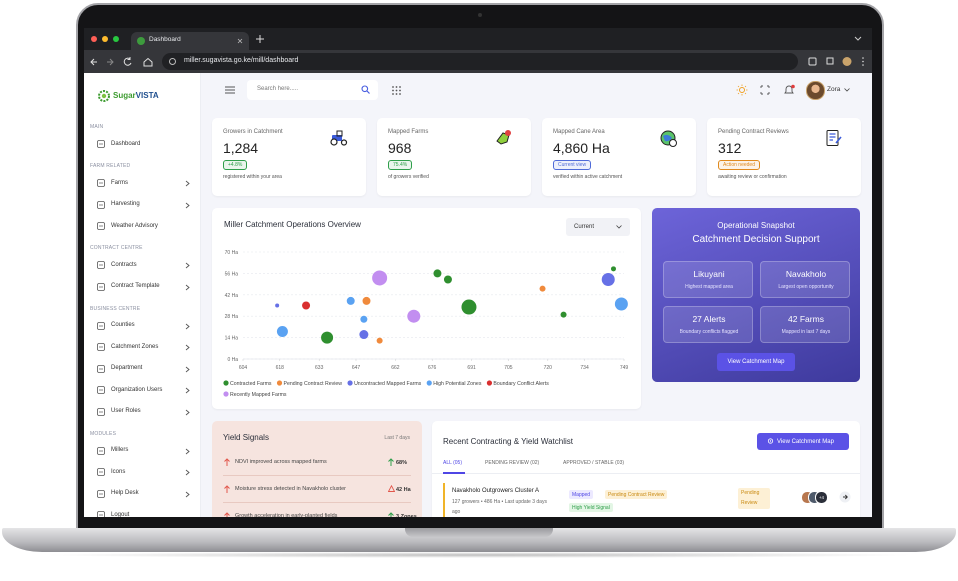  Describe the element at coordinates (517, 383) in the screenshot. I see `legend-item: Boundary Conflict Alerts` at that location.